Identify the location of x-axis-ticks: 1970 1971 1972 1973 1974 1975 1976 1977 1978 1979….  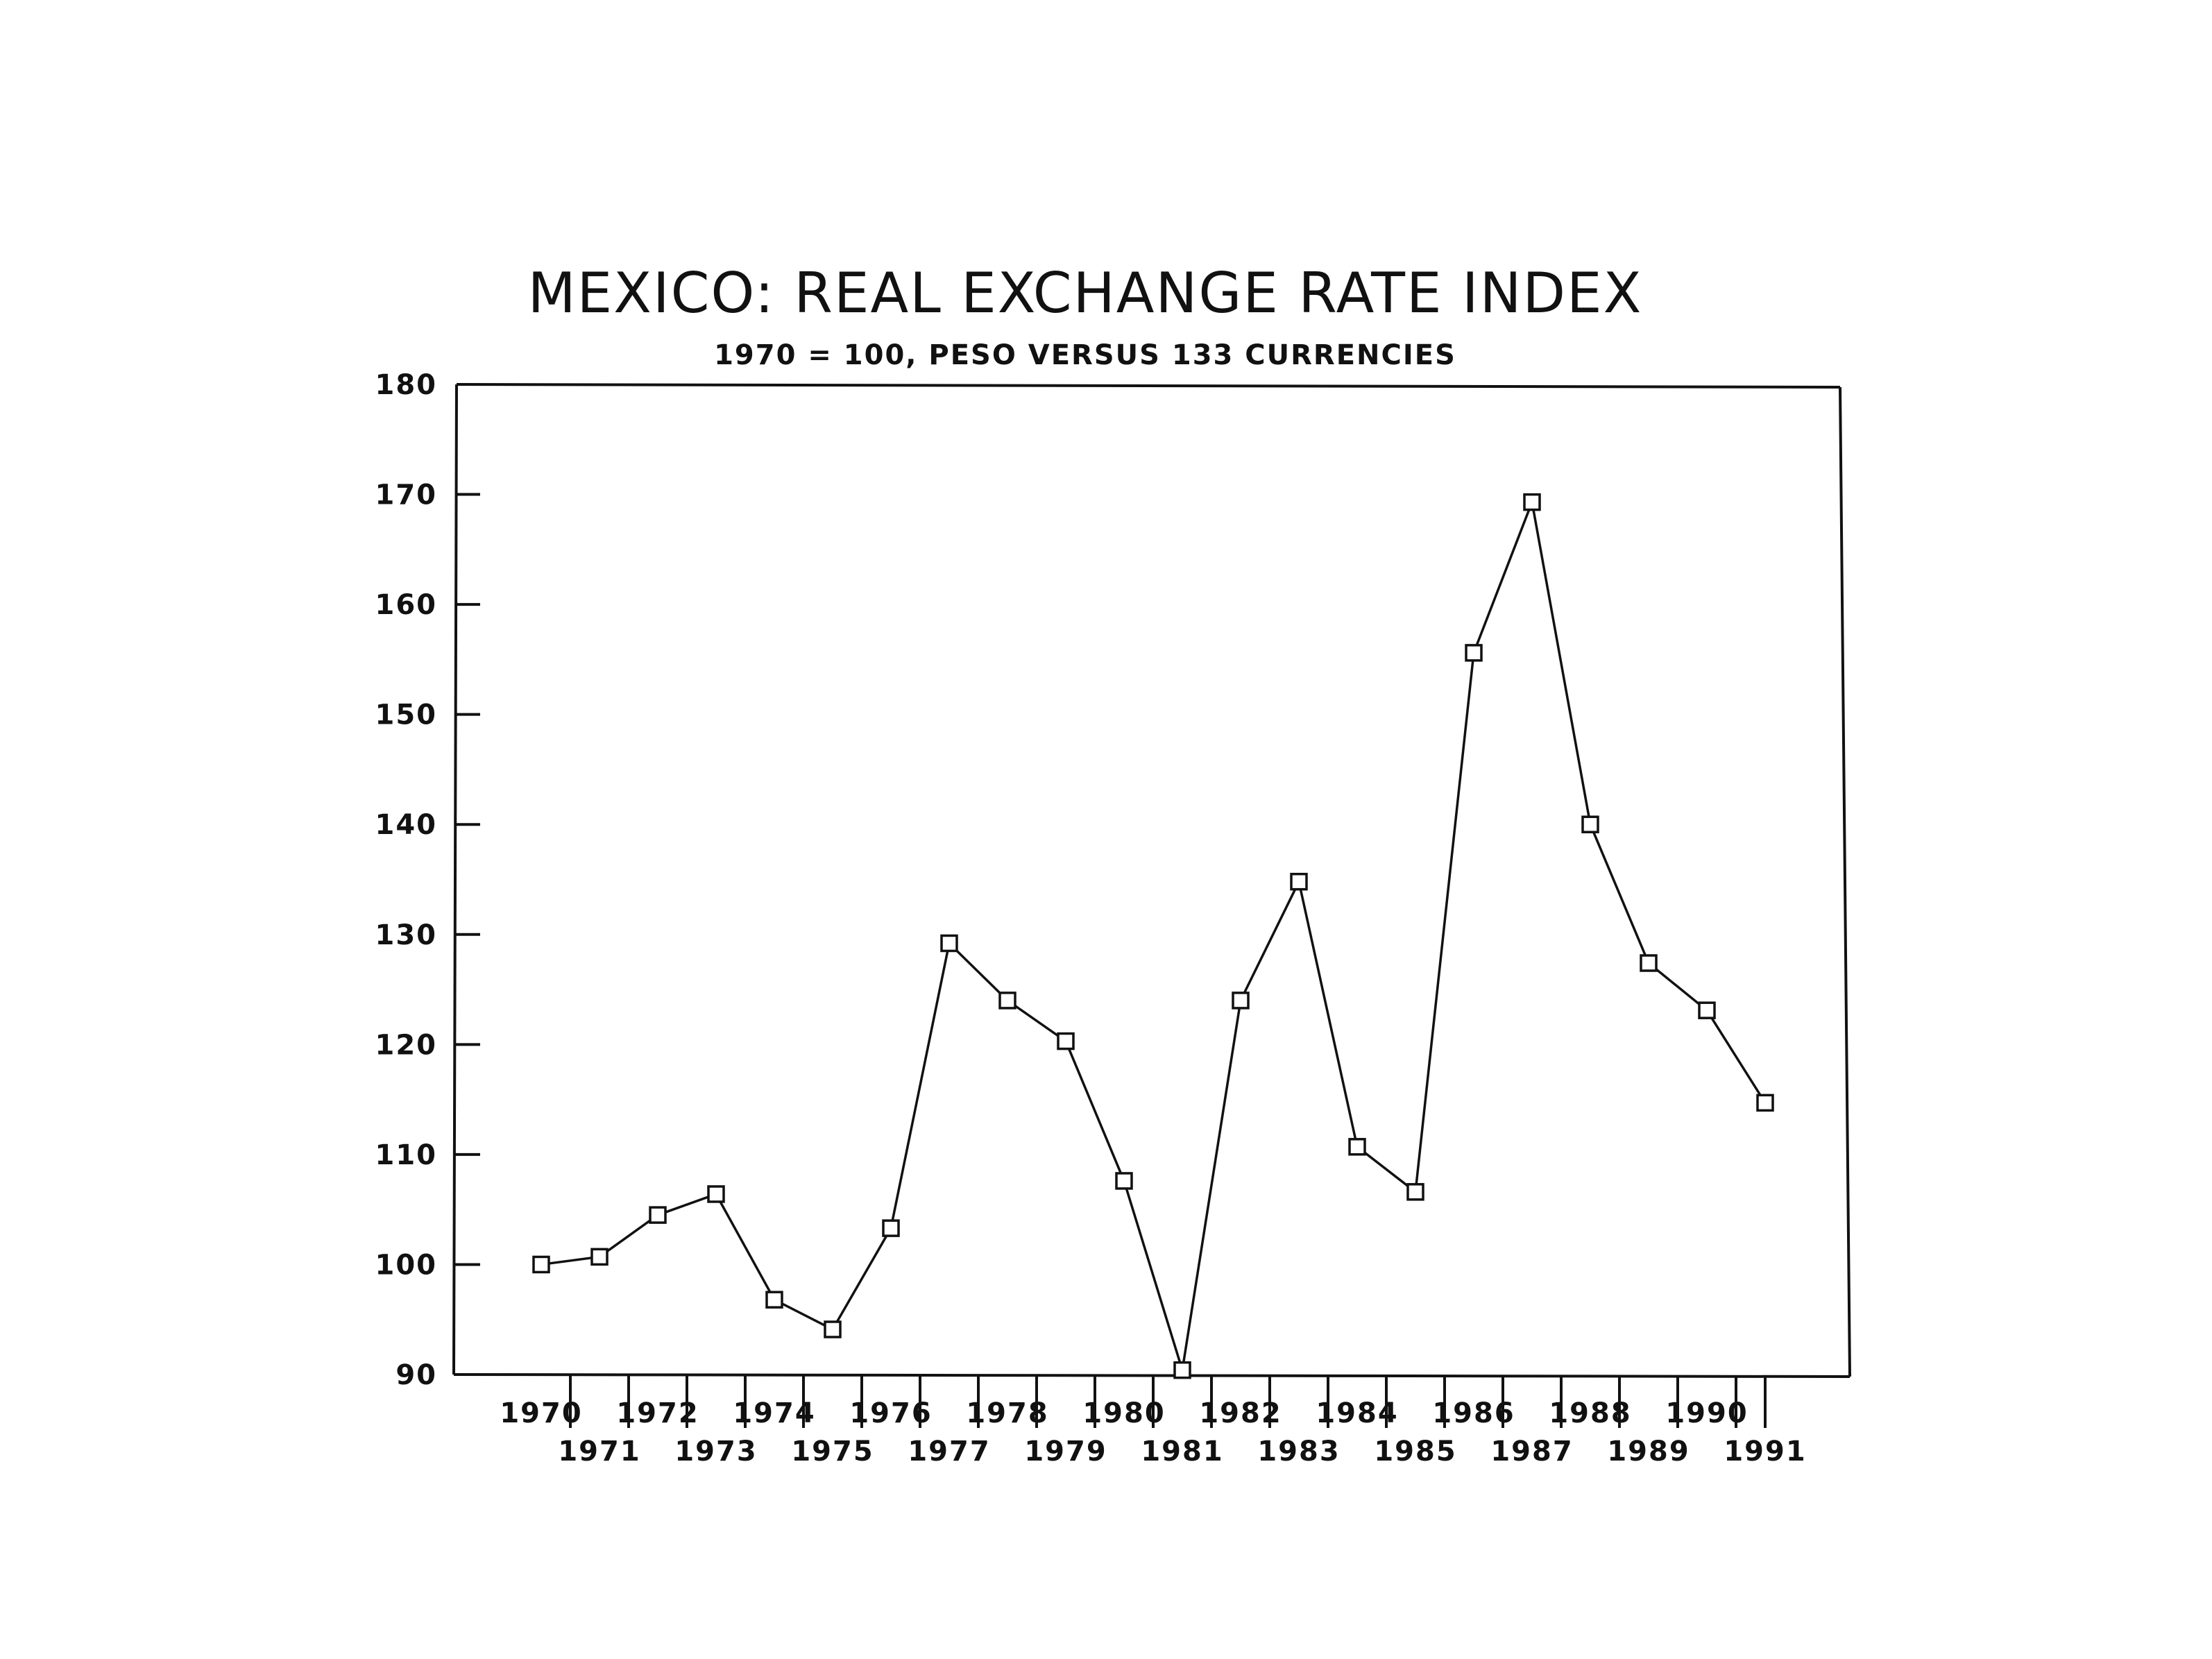
(1153, 1421).